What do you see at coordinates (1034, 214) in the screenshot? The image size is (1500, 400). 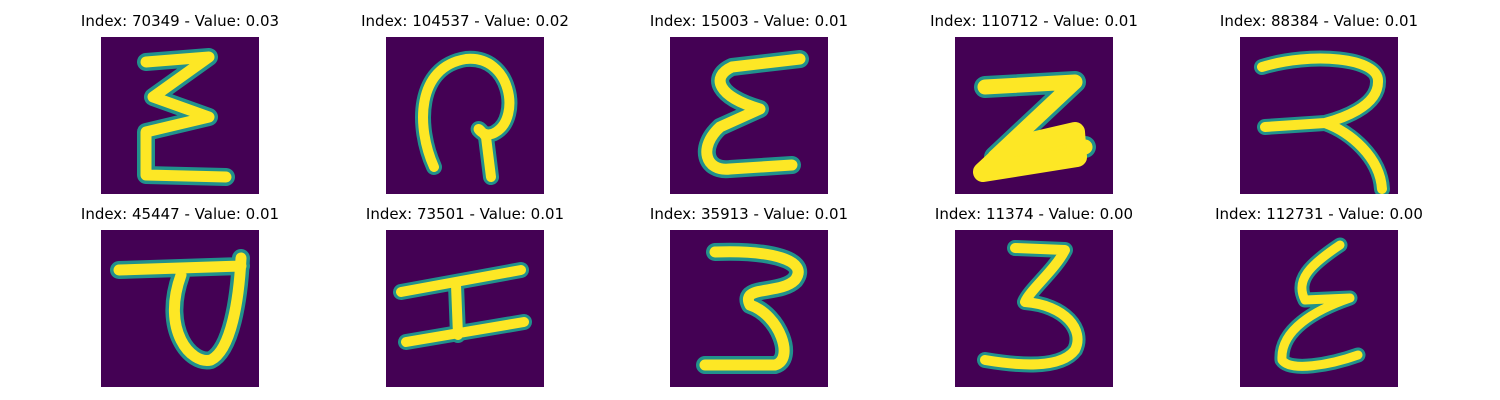 I see `cell-title: Index: 11374 - Value: 0.00` at bounding box center [1034, 214].